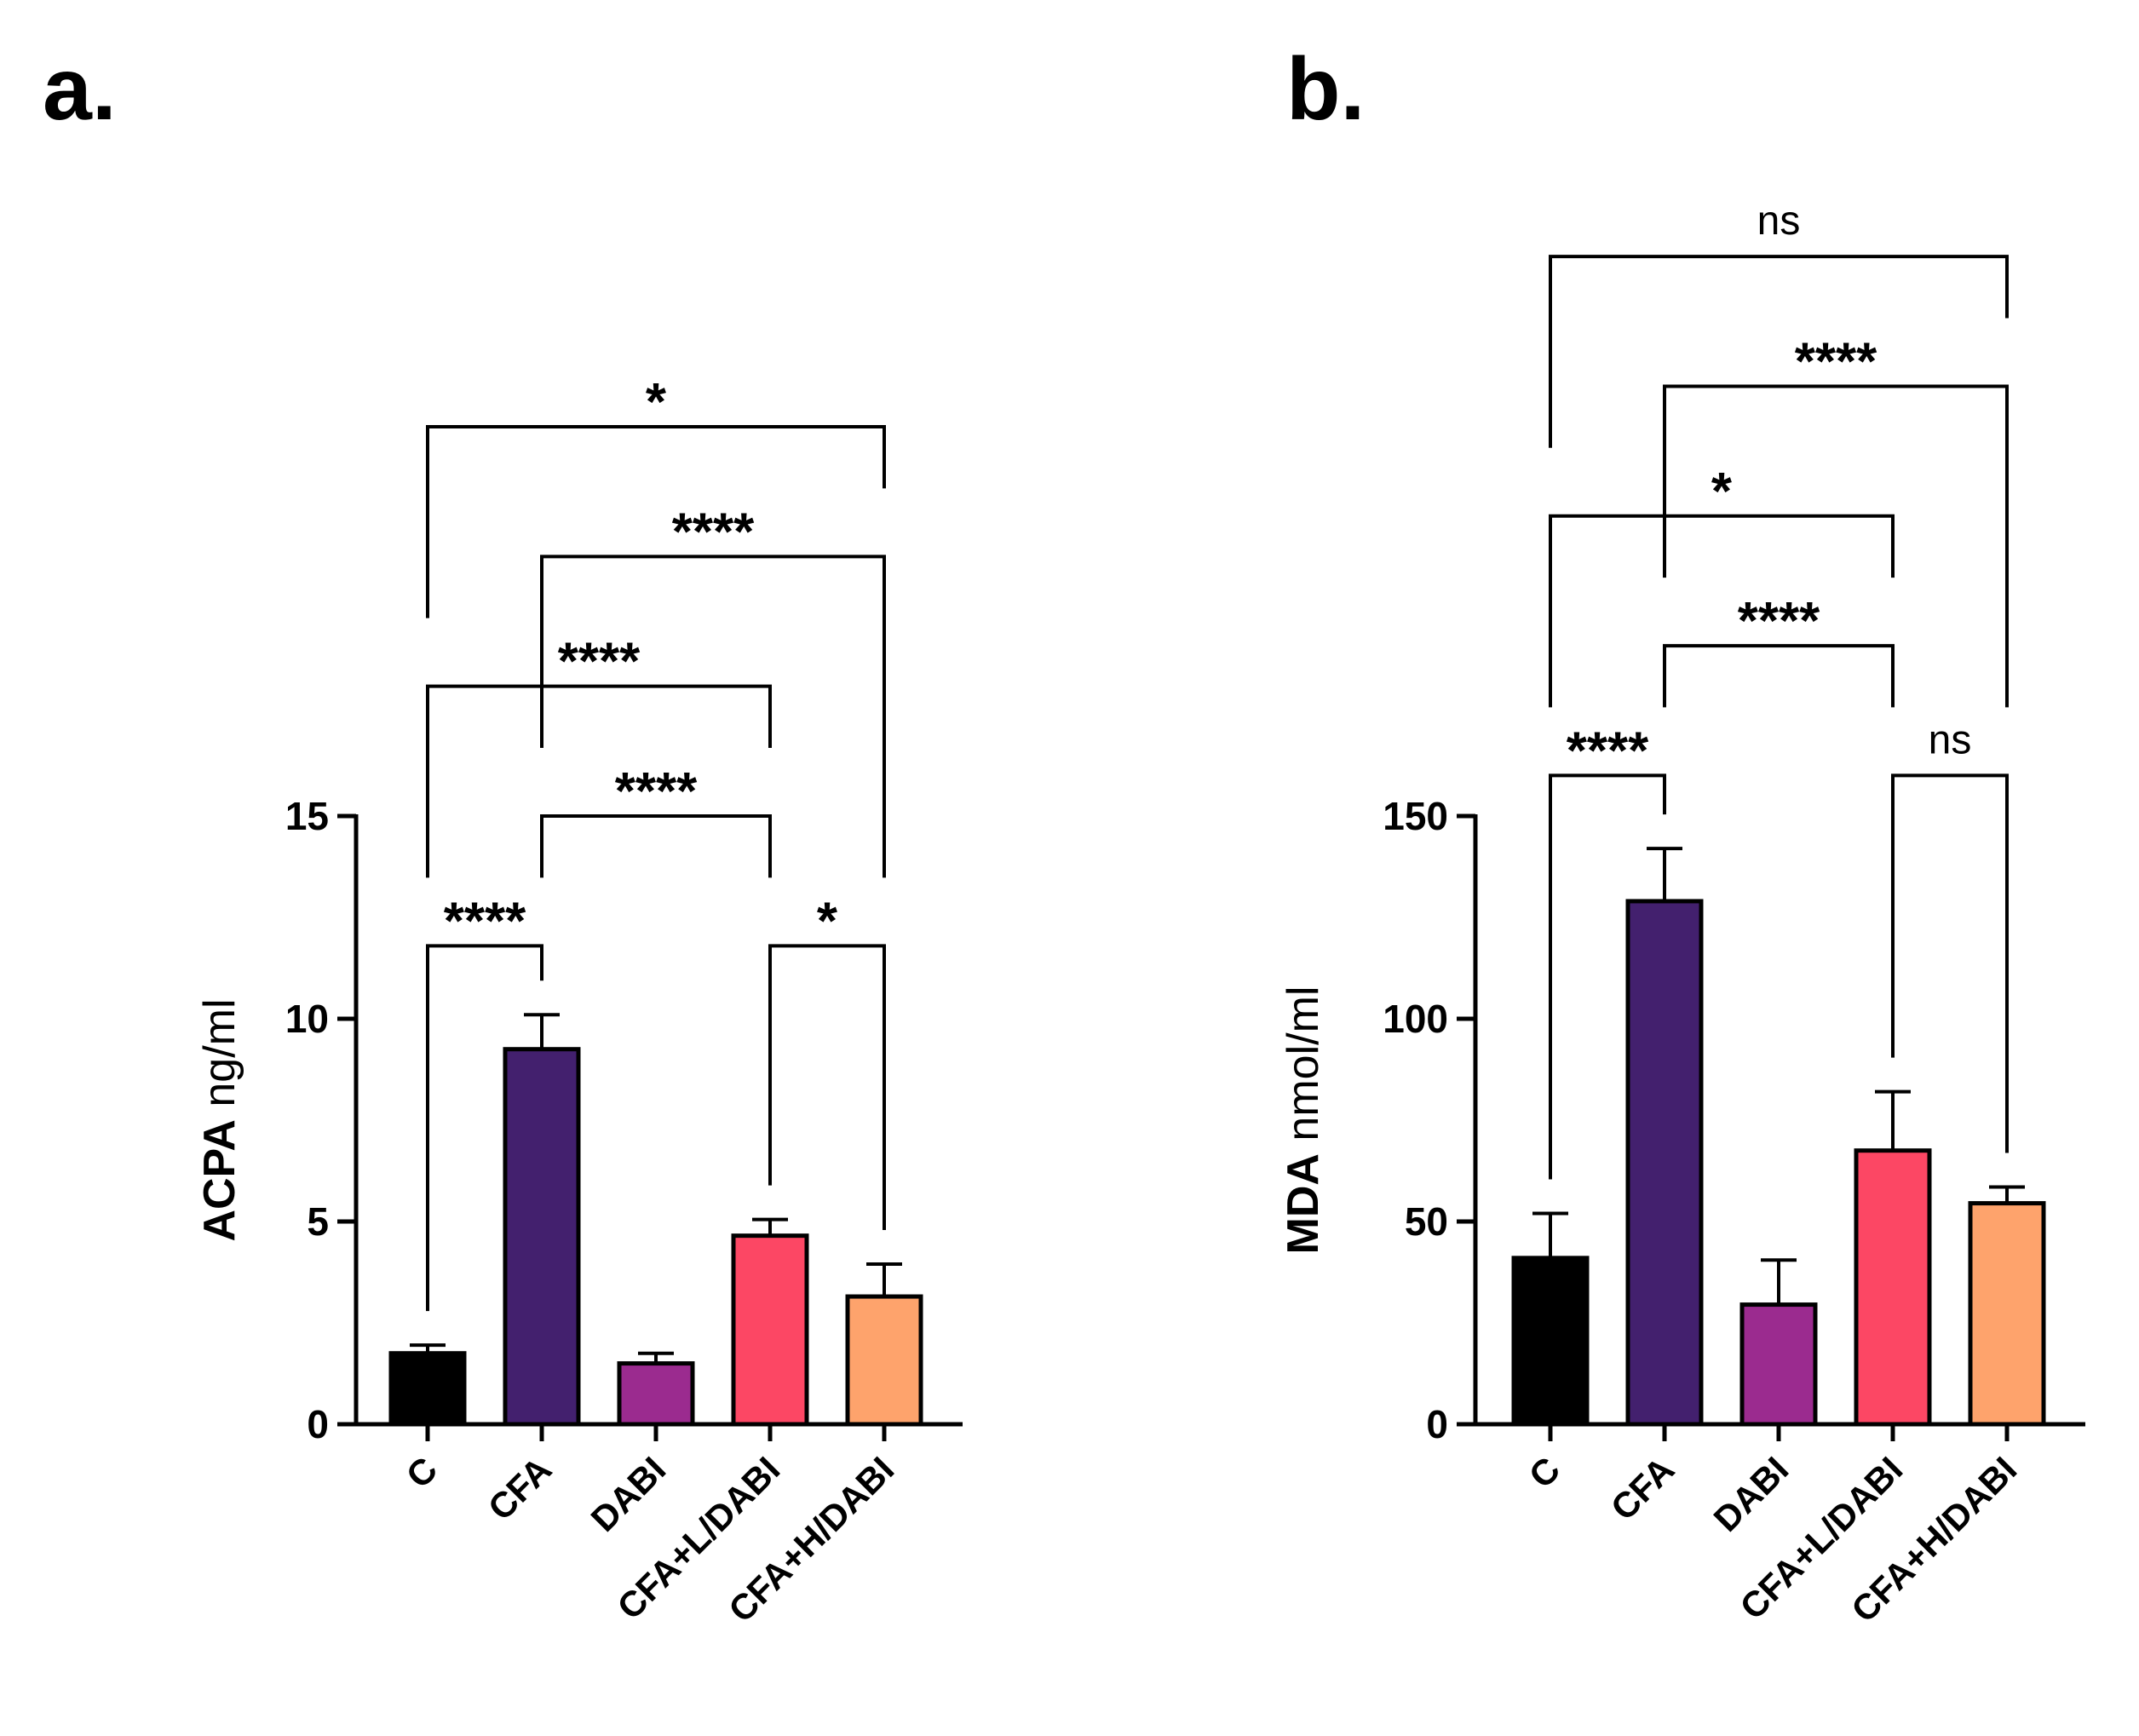 The image size is (2139, 1736). I want to click on y-axis-title: ACPA ng/ml, so click(220, 1119).